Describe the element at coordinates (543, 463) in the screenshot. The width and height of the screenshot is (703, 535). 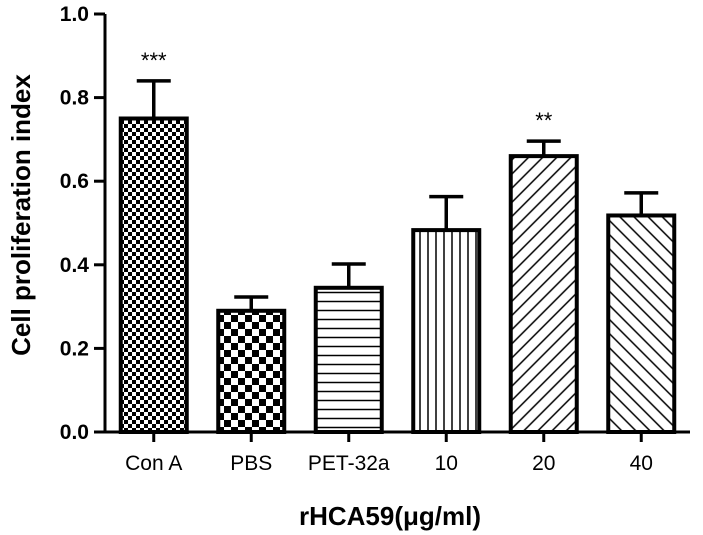
I see `x-tick-label: 20` at that location.